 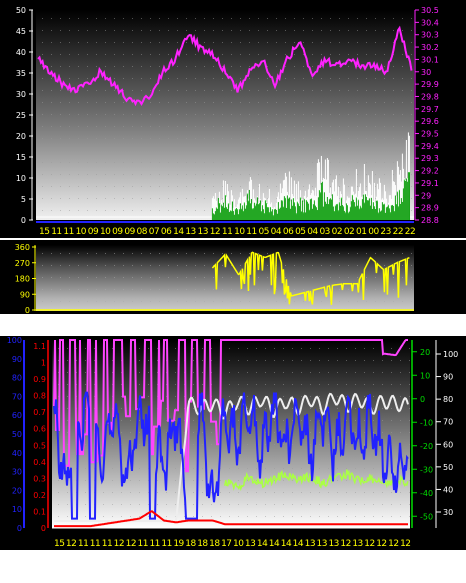 What do you see at coordinates (426, 446) in the screenshot?
I see `y-green-tick-label: -20` at bounding box center [426, 446].